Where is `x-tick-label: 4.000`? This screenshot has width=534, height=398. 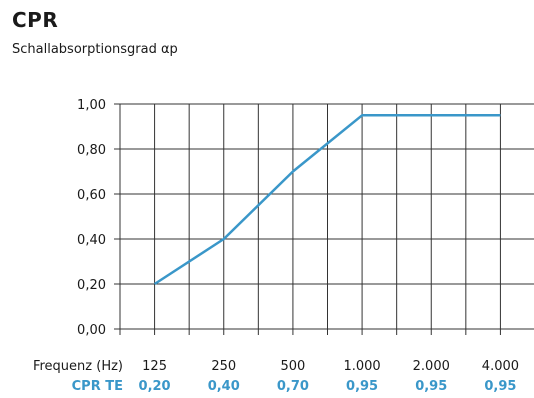 x-tick-label: 4.000 is located at coordinates (500, 366).